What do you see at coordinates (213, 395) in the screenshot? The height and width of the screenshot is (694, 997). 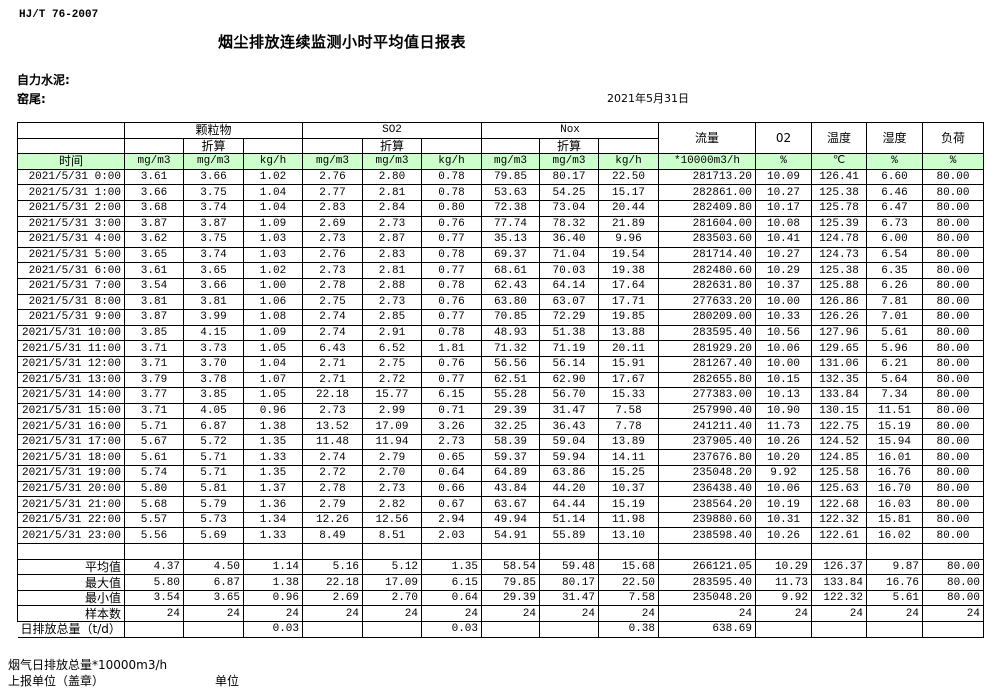 I see `value-cell: 3.85` at bounding box center [213, 395].